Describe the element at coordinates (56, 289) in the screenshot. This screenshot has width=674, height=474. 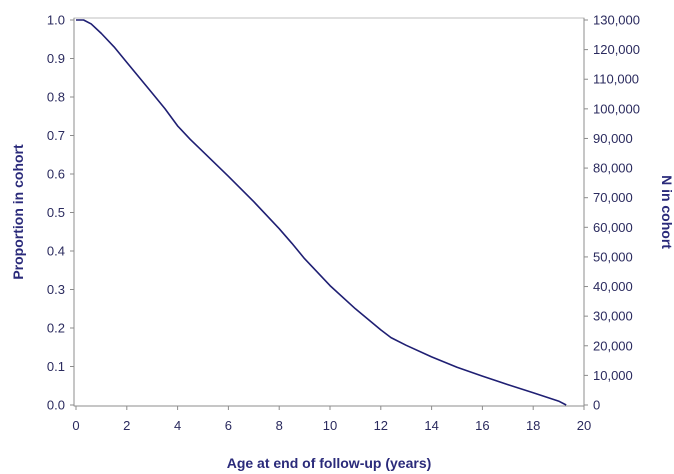
I see `y-tick-label: 0.3` at that location.